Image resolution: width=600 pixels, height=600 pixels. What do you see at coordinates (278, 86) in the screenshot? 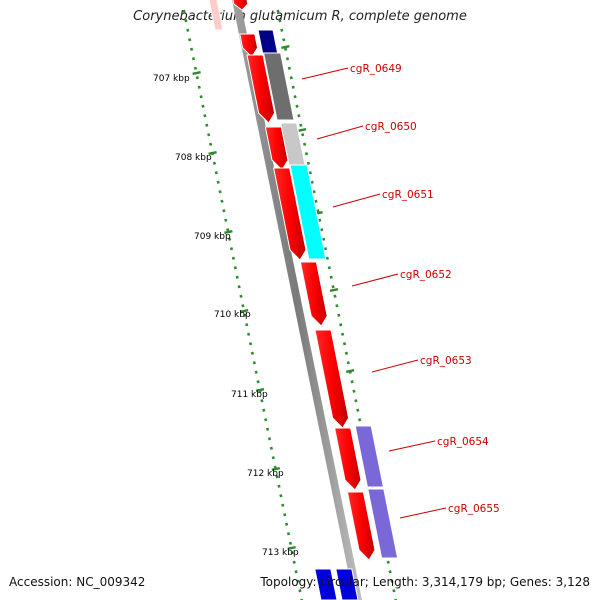
I see `cog-block-gray` at bounding box center [278, 86].